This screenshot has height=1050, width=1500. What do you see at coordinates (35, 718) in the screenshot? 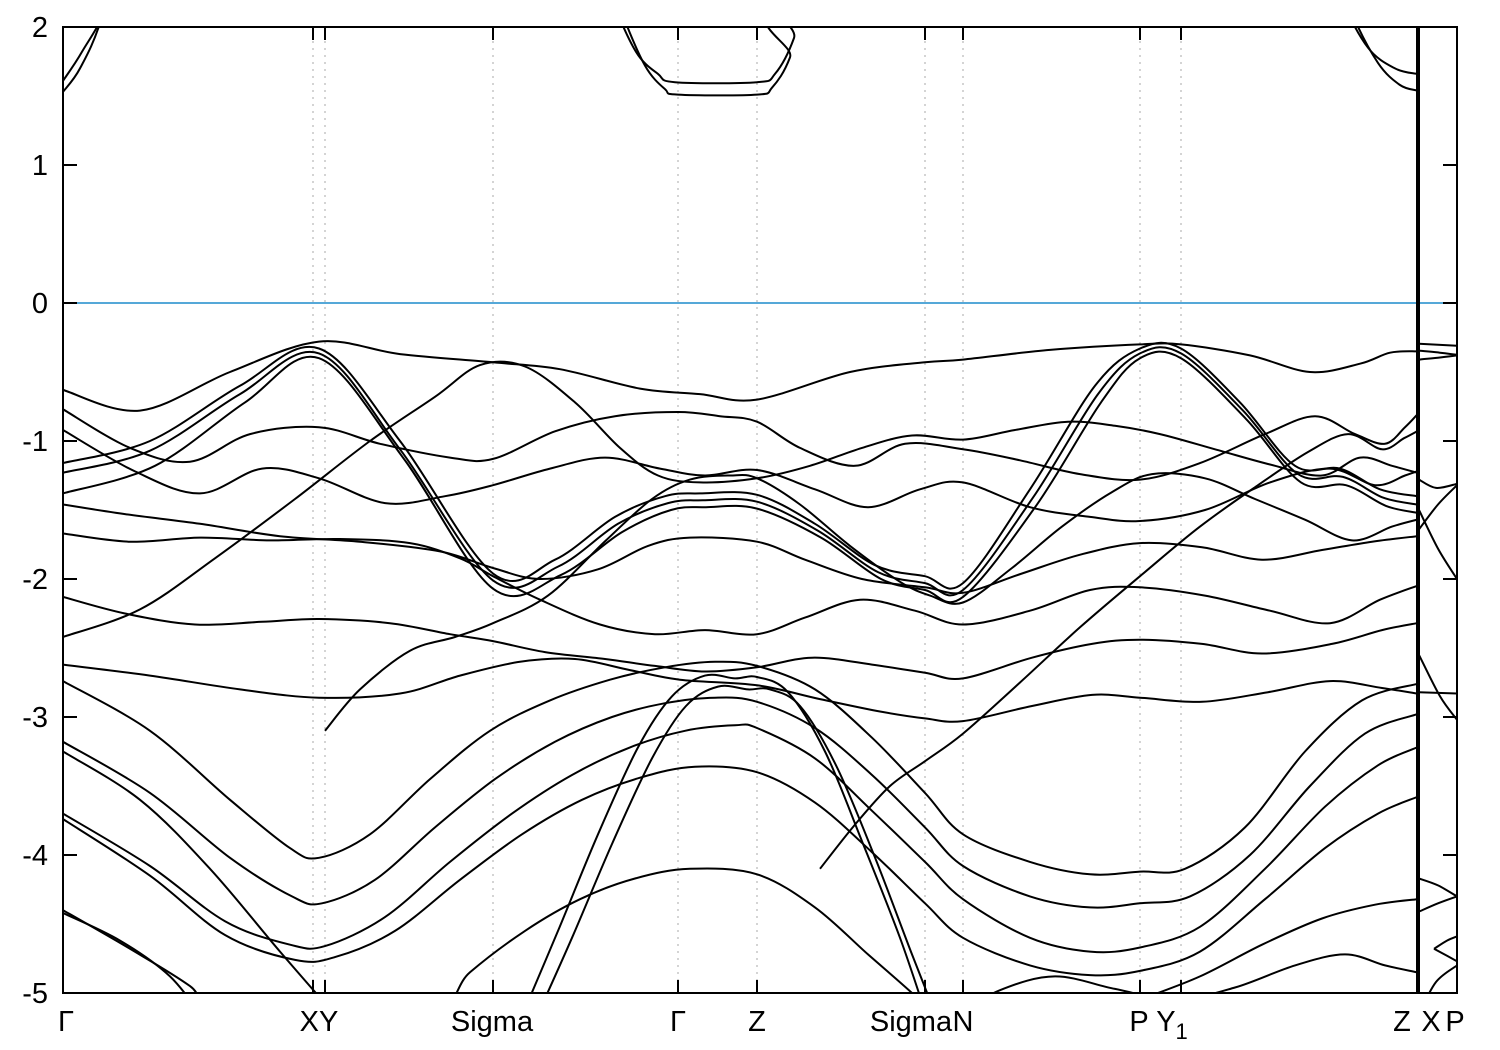
I see `y-tick-label: -3` at bounding box center [35, 718].